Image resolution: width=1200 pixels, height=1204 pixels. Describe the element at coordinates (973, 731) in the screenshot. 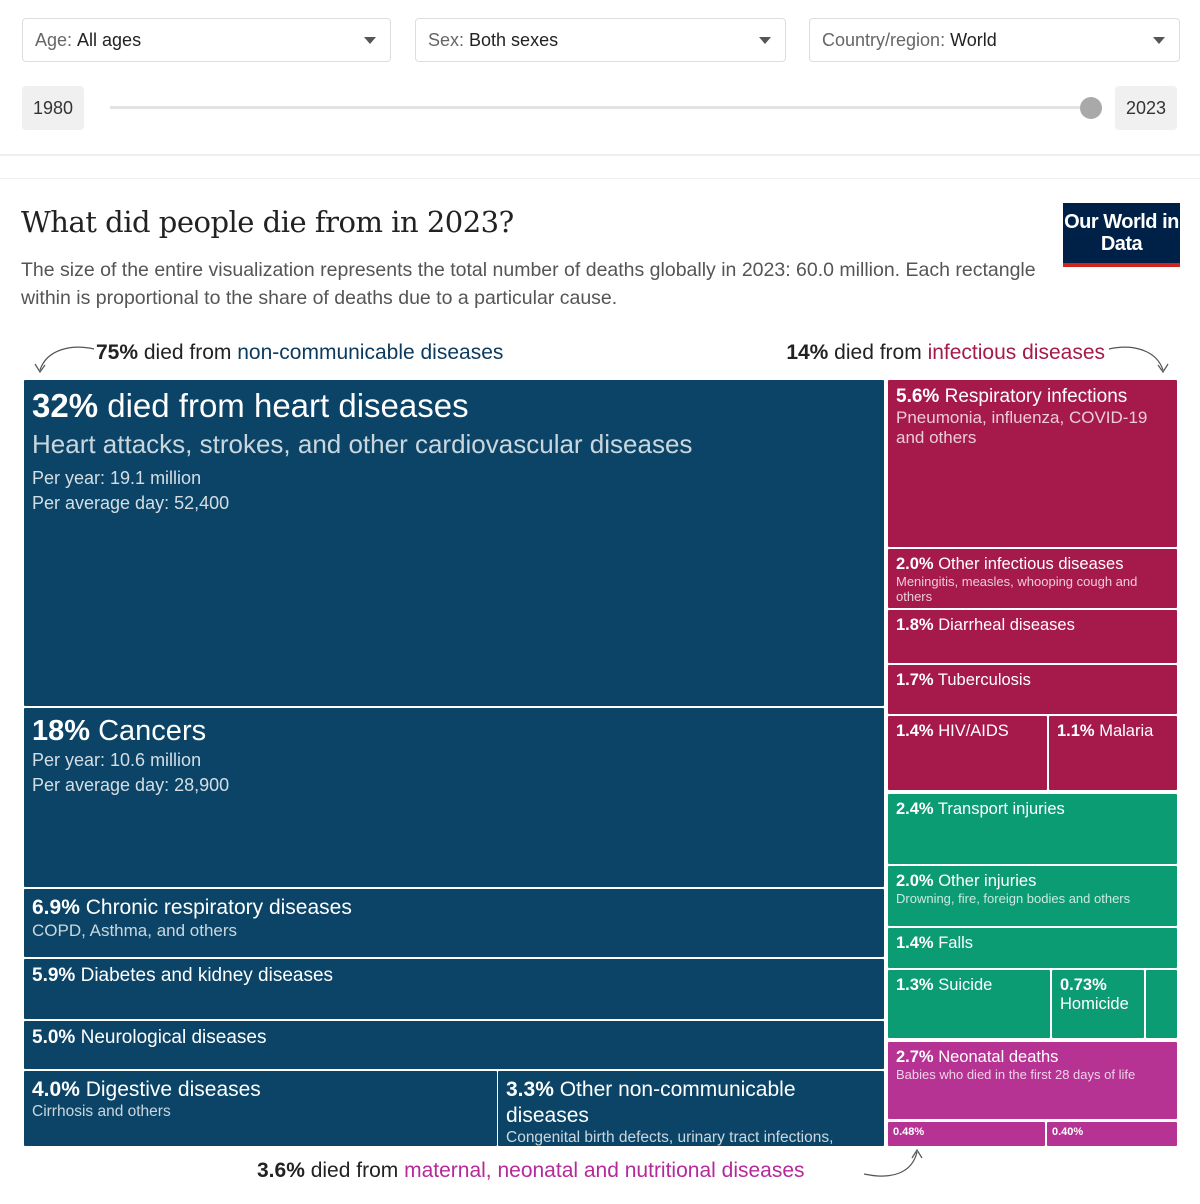

I see `tile-label: HIV/AIDS` at that location.